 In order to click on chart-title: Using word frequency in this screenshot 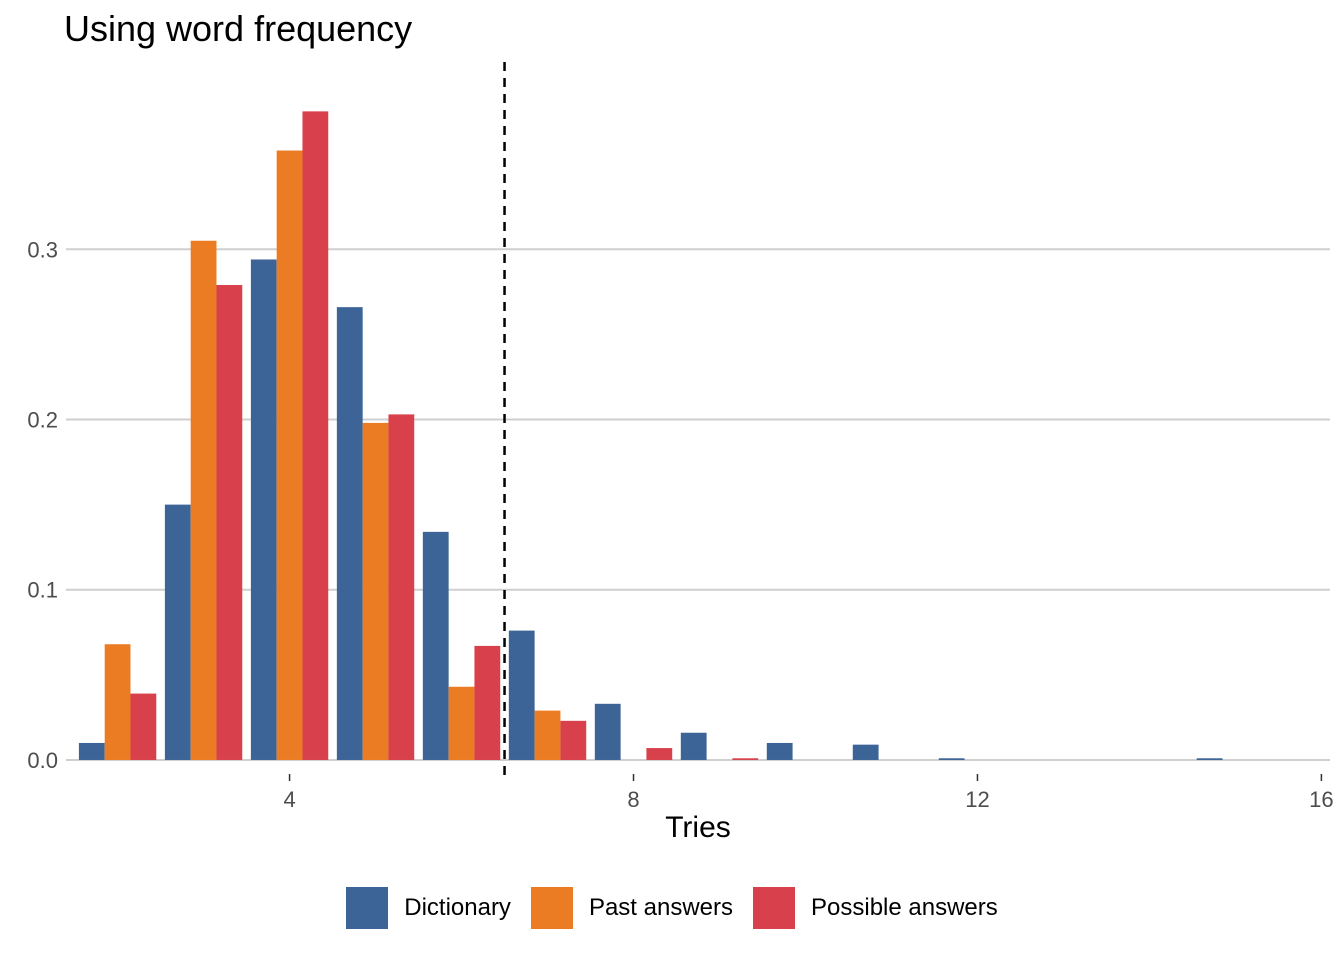, I will do `click(238, 28)`.